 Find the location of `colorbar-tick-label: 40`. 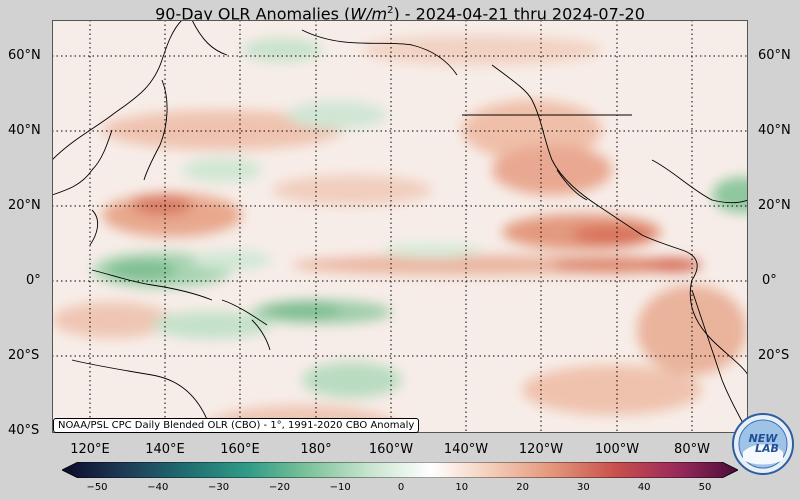

colorbar-tick-label: 40 is located at coordinates (644, 487).